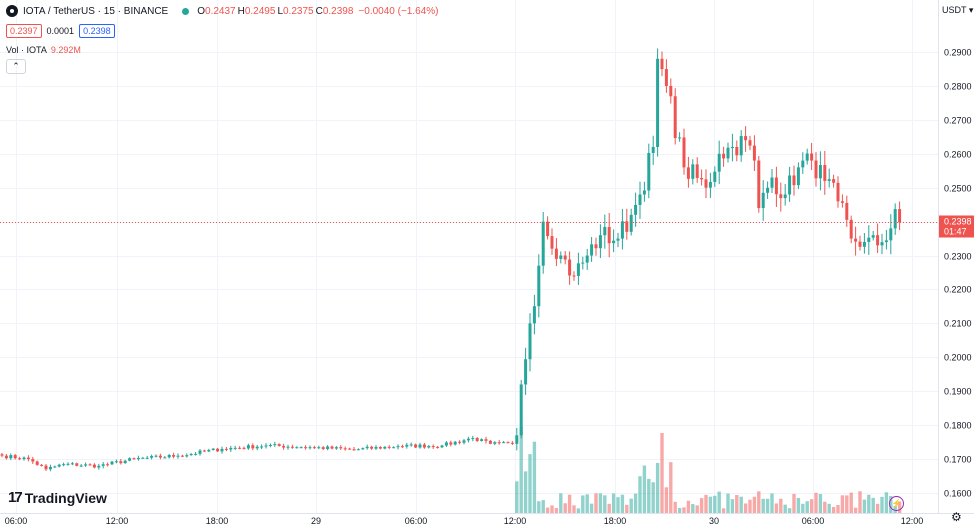 The height and width of the screenshot is (529, 974). What do you see at coordinates (958, 10) in the screenshot?
I see `currency-selector: USDT ▾` at bounding box center [958, 10].